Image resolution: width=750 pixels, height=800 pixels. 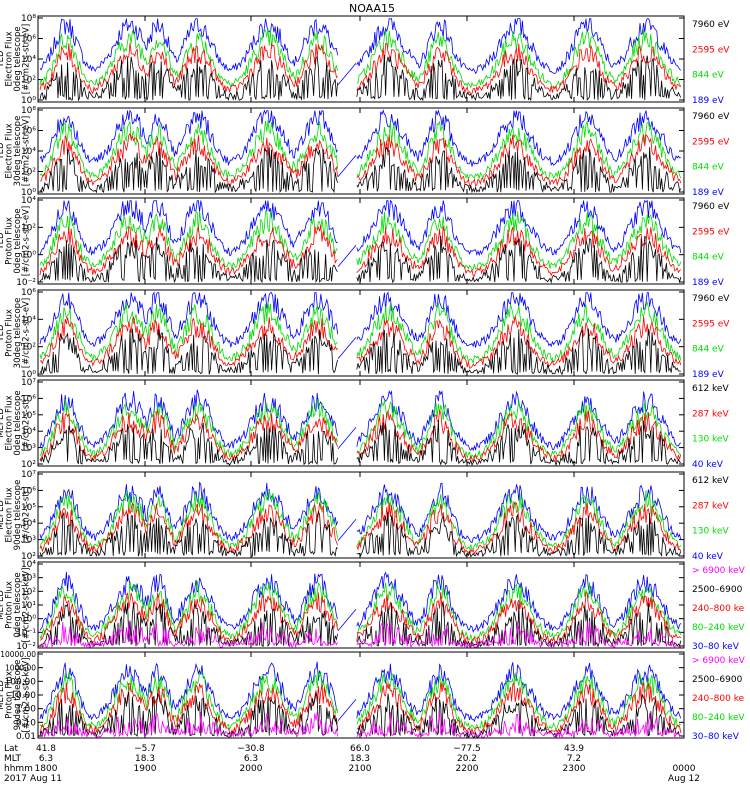 What do you see at coordinates (145, 769) in the screenshot?
I see `footer-hhmm-value: 1900` at bounding box center [145, 769].